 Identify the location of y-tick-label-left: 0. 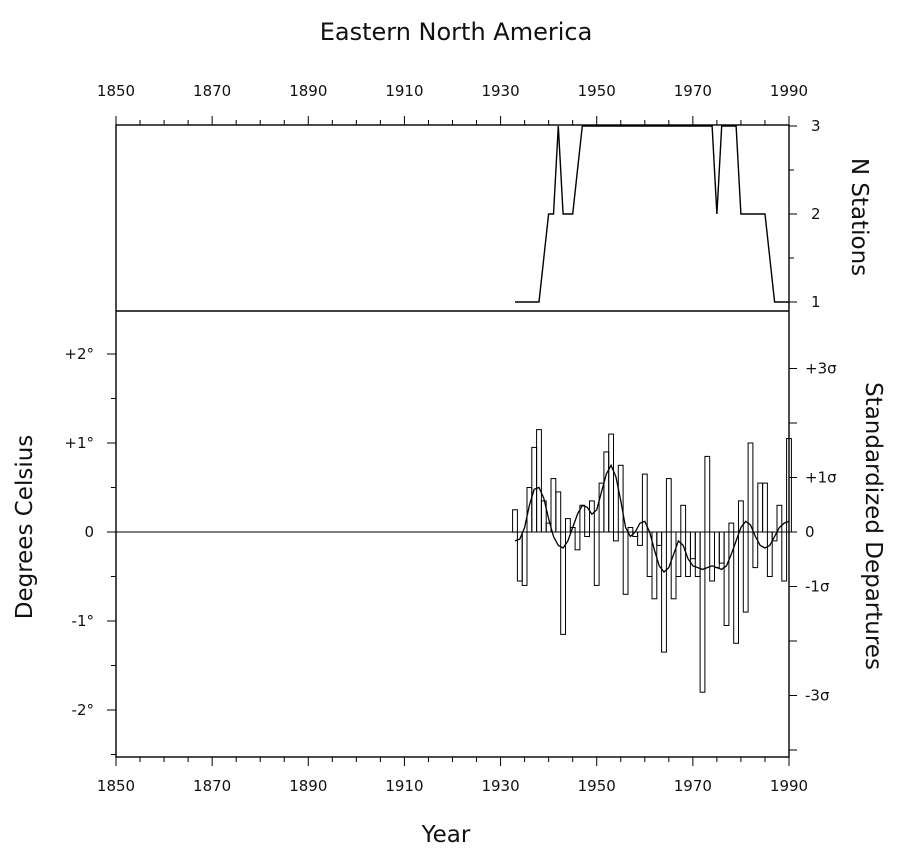
(89, 532).